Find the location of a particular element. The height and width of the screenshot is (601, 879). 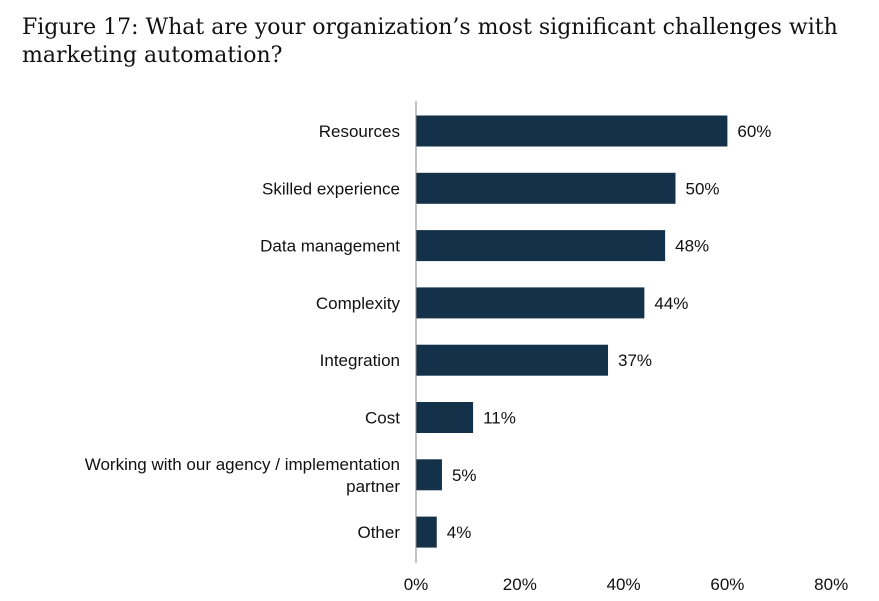

category-label: Resources is located at coordinates (359, 131).